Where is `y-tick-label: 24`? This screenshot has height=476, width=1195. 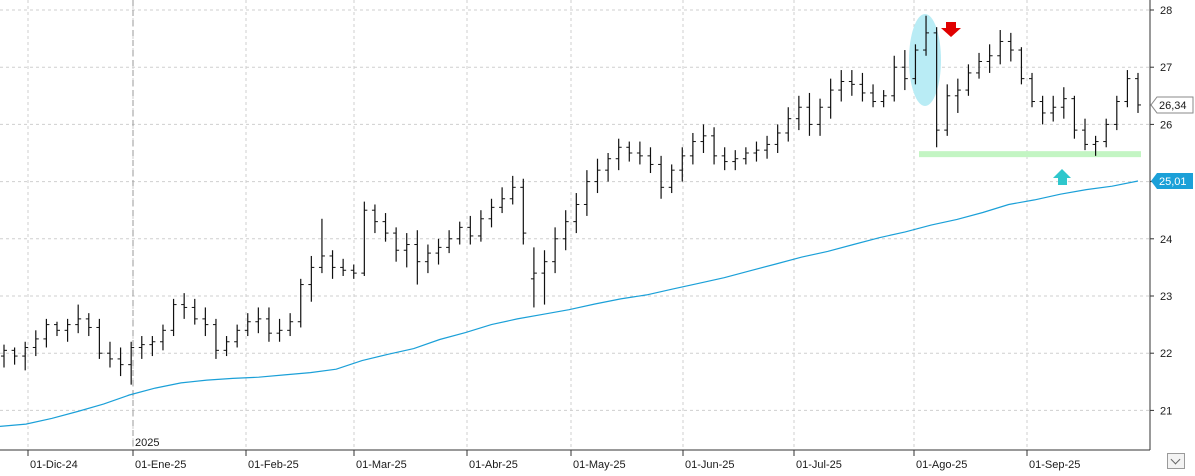
y-tick-label: 24 is located at coordinates (1166, 240).